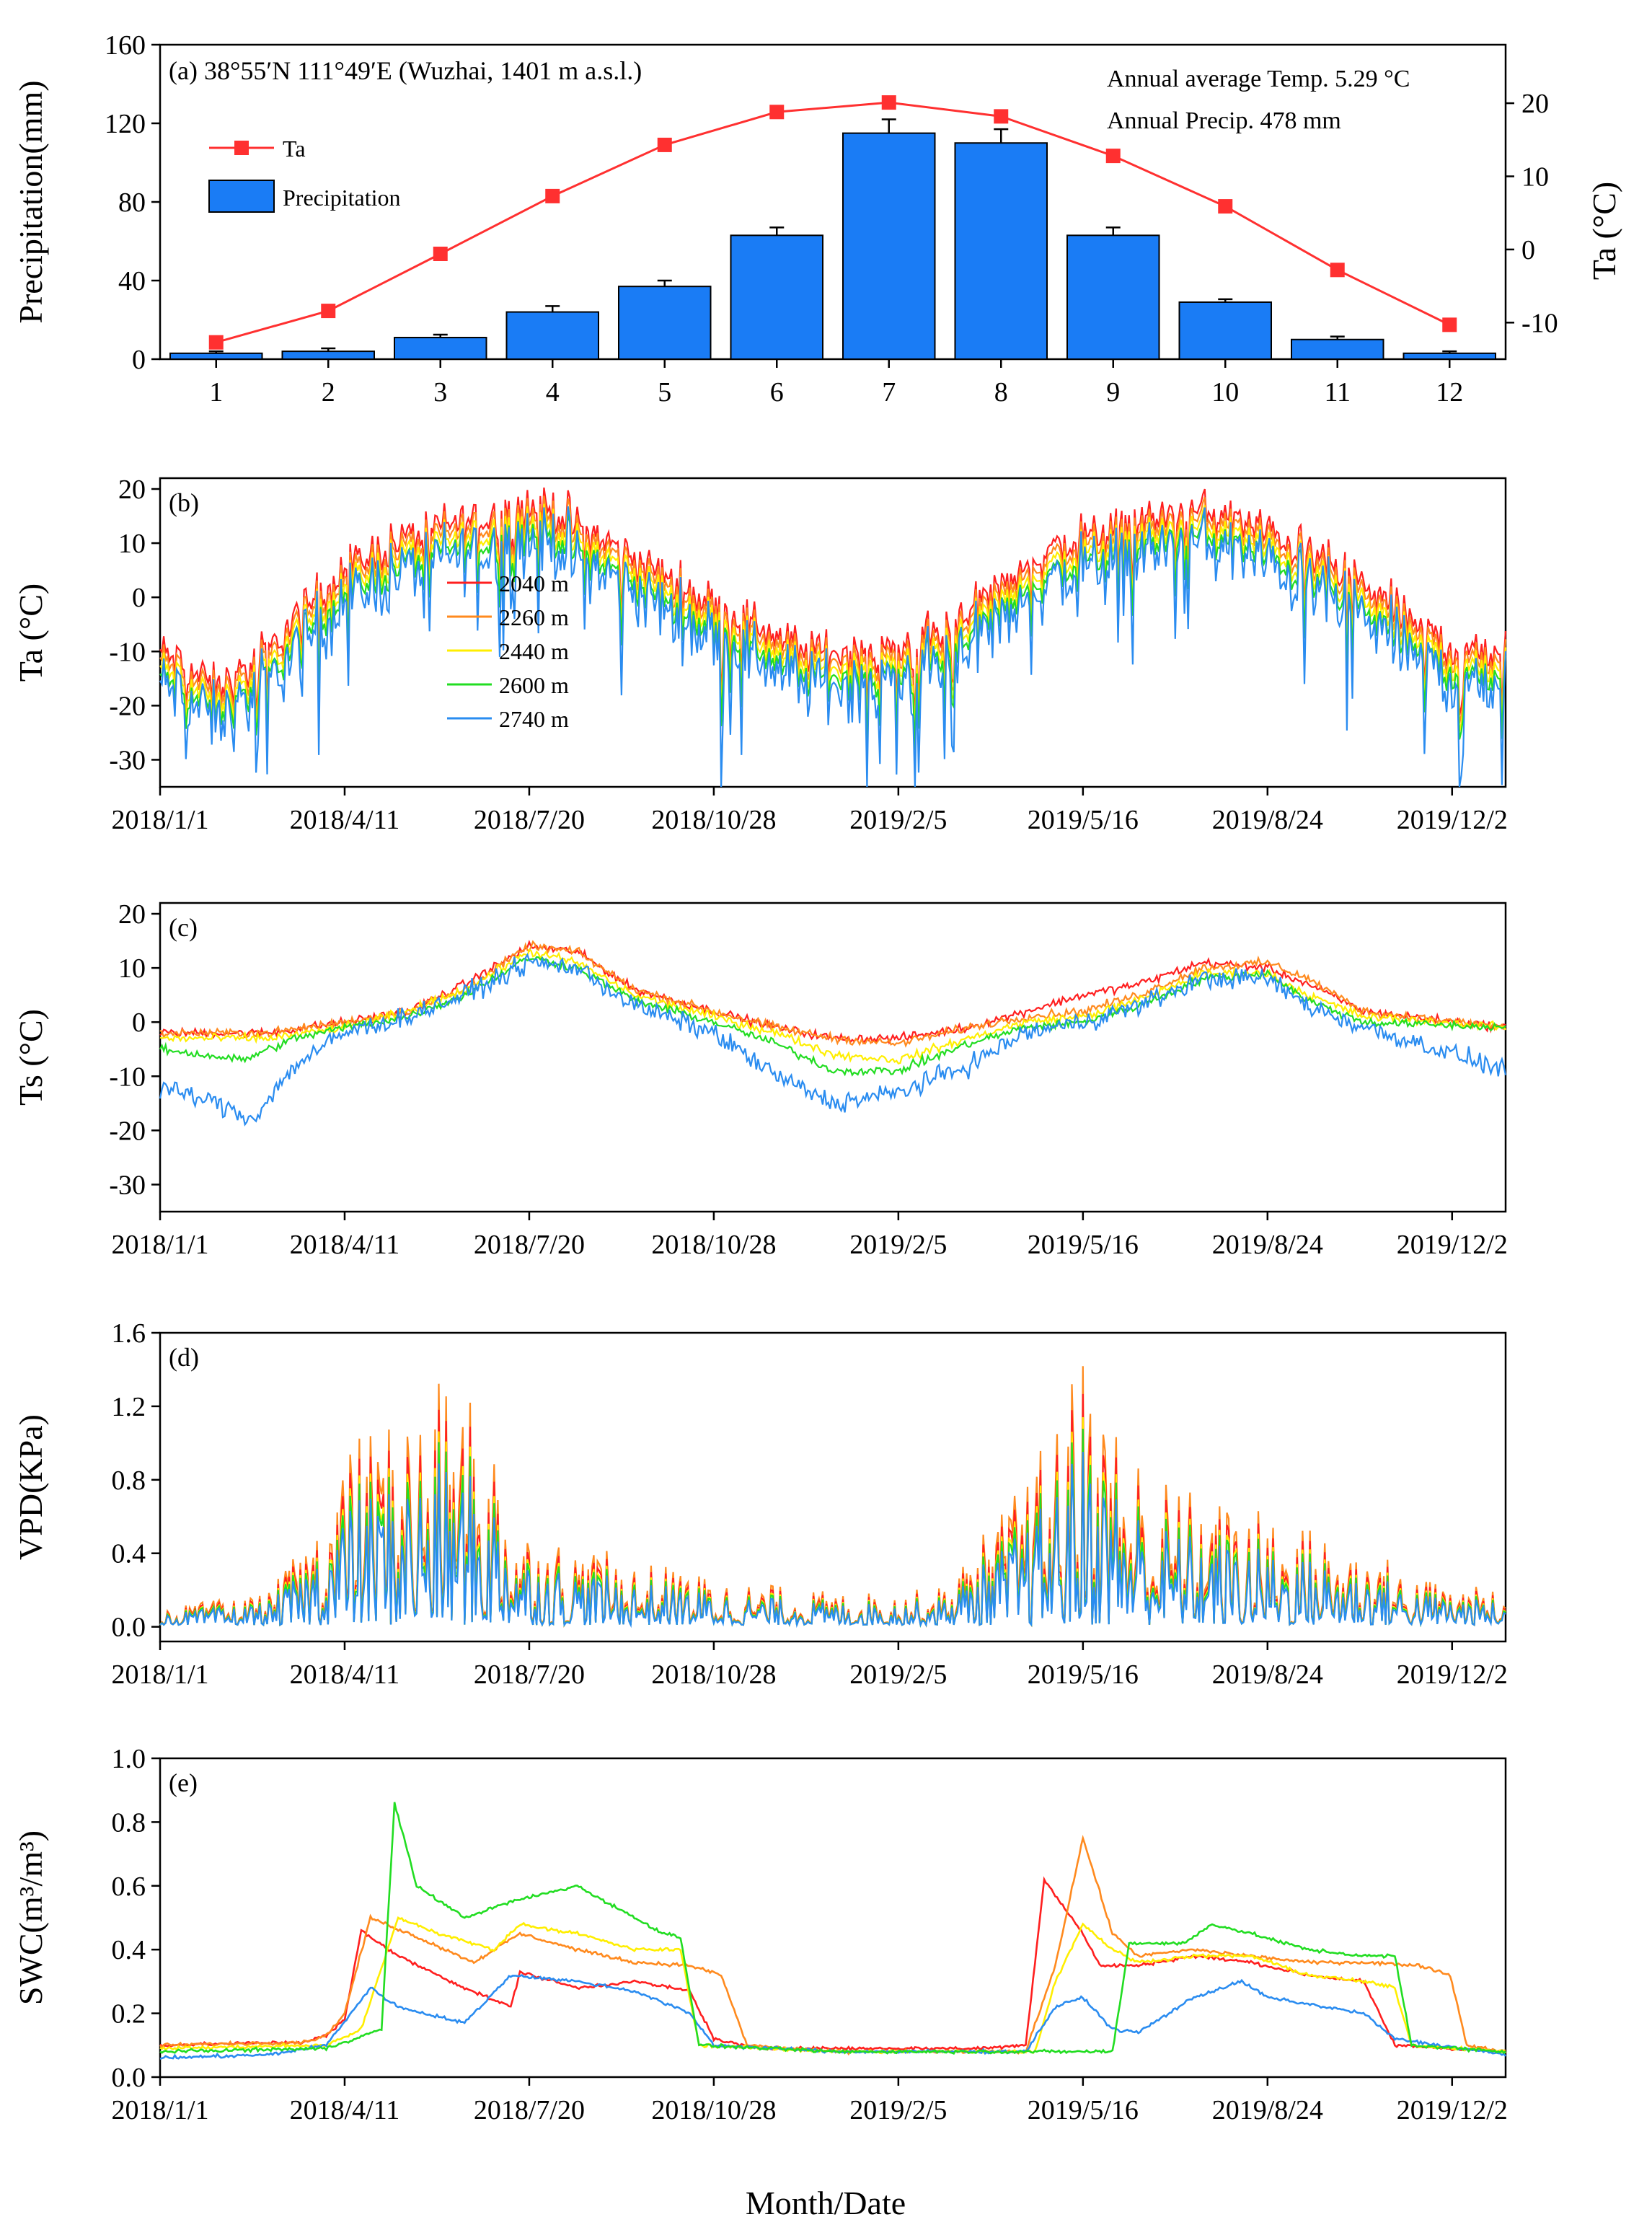 Image resolution: width=1652 pixels, height=2230 pixels. I want to click on panel-b-x-tick-label: 2018/10/28, so click(713, 820).